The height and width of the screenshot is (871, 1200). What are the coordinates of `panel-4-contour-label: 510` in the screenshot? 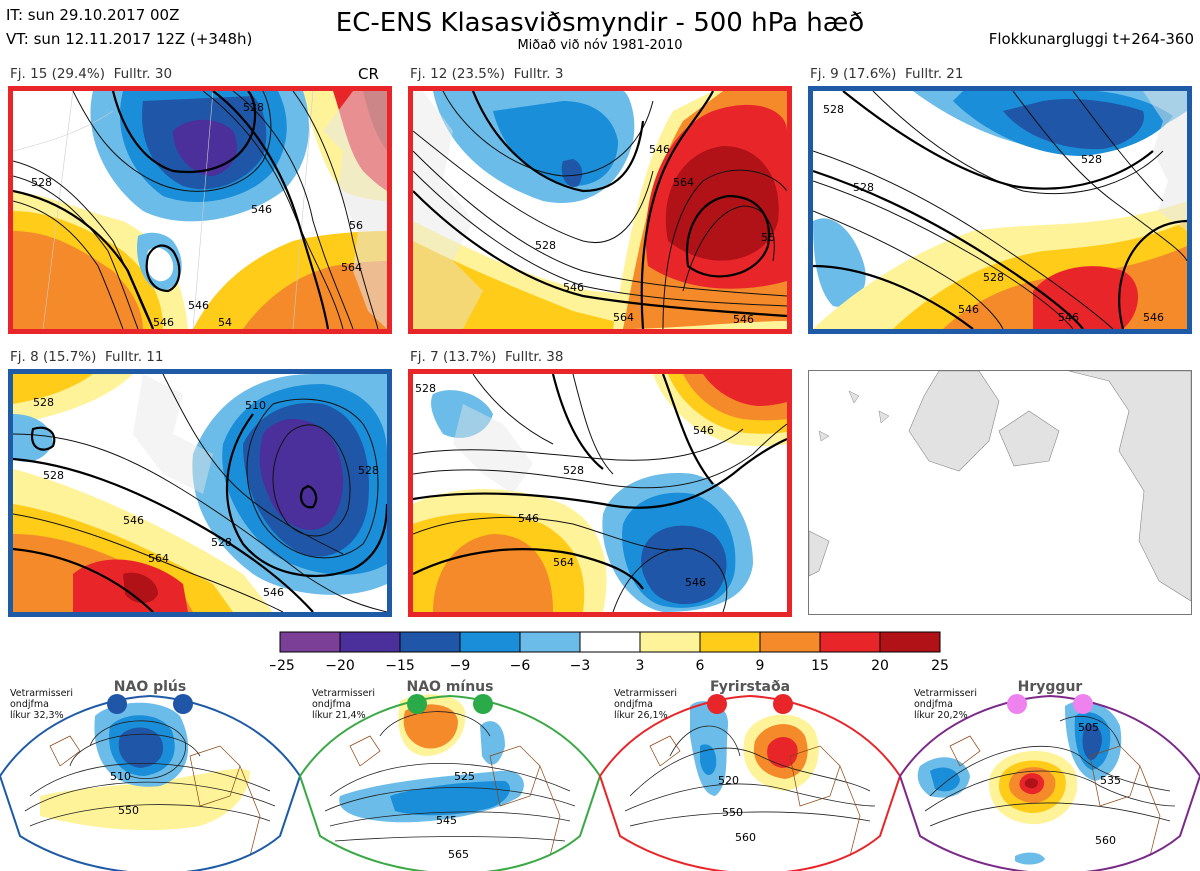 It's located at (255, 405).